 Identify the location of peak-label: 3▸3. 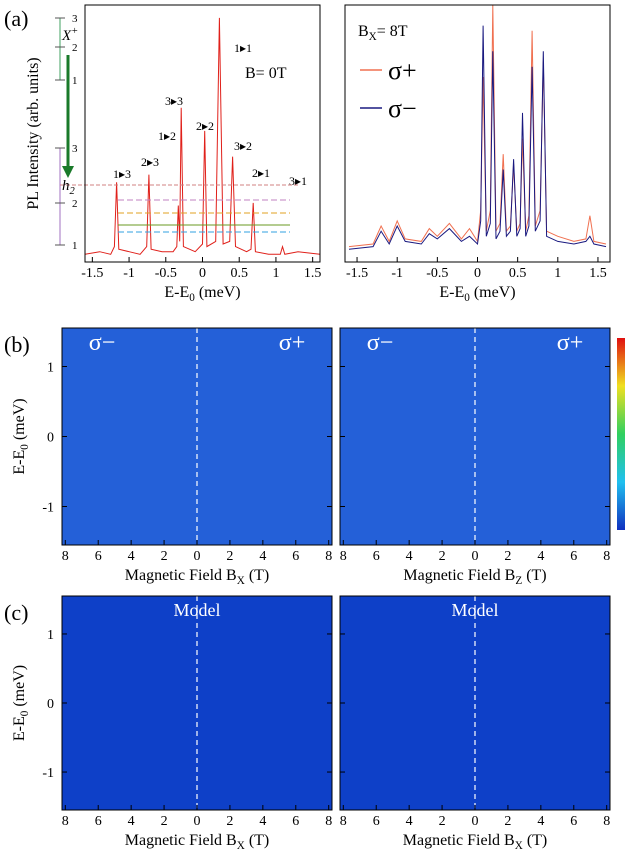
(174, 101).